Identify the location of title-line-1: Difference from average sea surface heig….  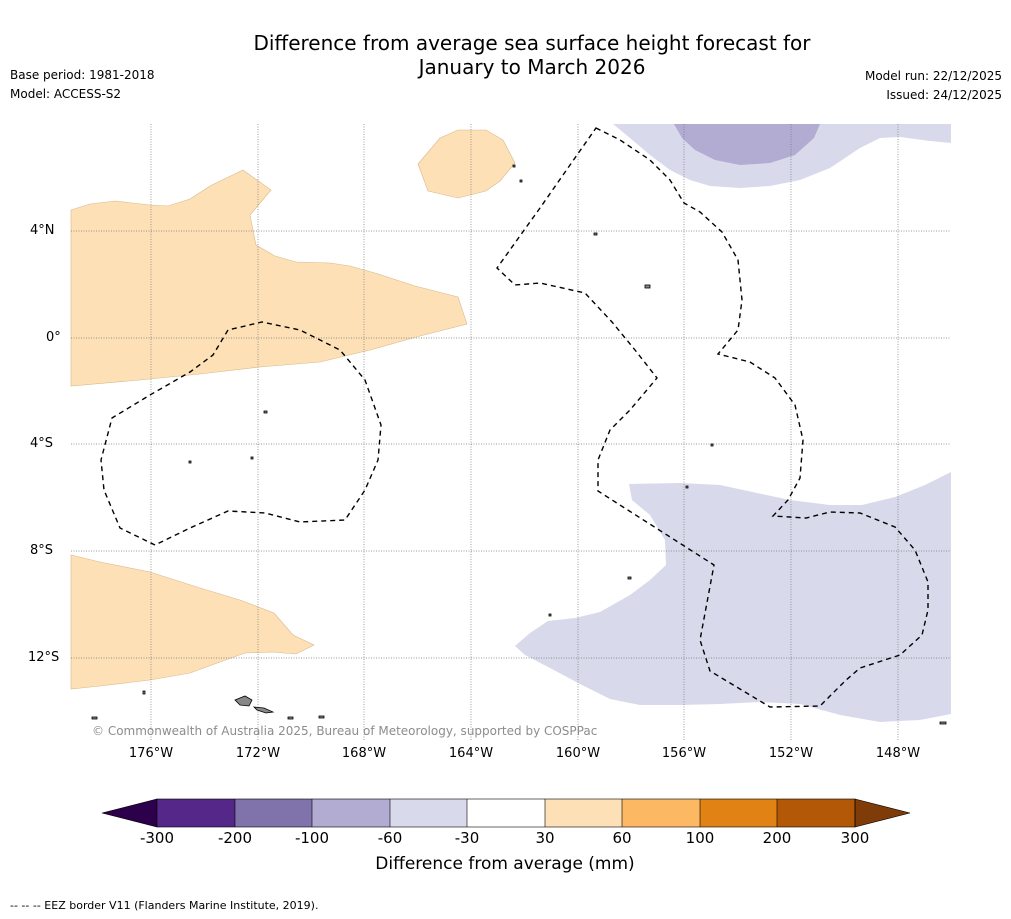
(532, 43).